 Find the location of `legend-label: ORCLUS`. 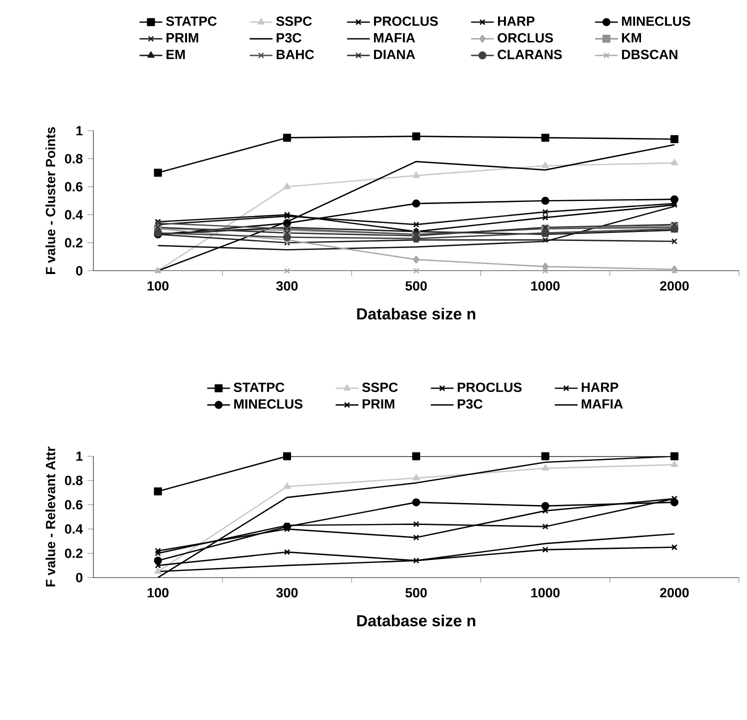

legend-label: ORCLUS is located at coordinates (525, 37).